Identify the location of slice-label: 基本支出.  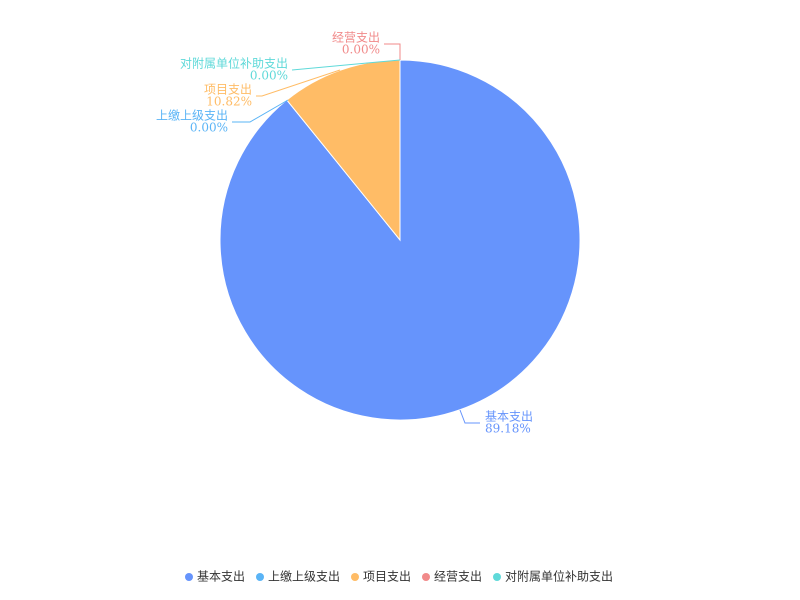
(509, 417).